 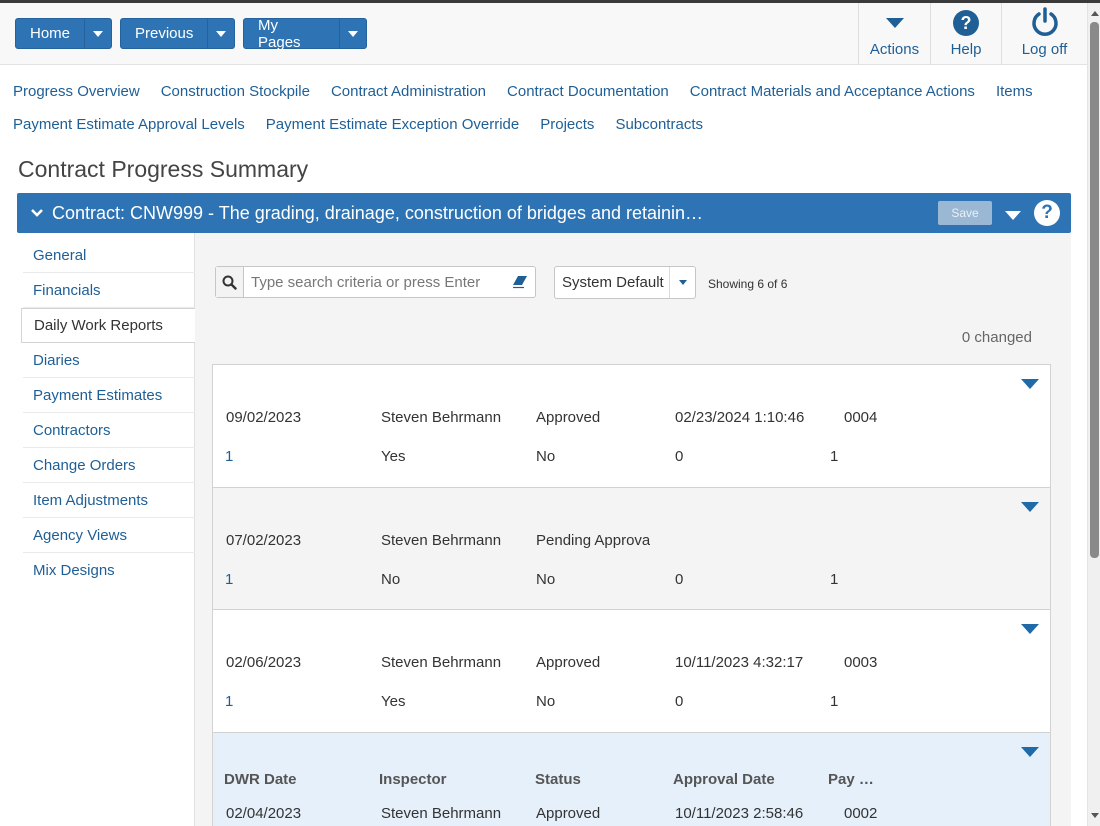 I want to click on contract-help-icon: ?, so click(x=1047, y=213).